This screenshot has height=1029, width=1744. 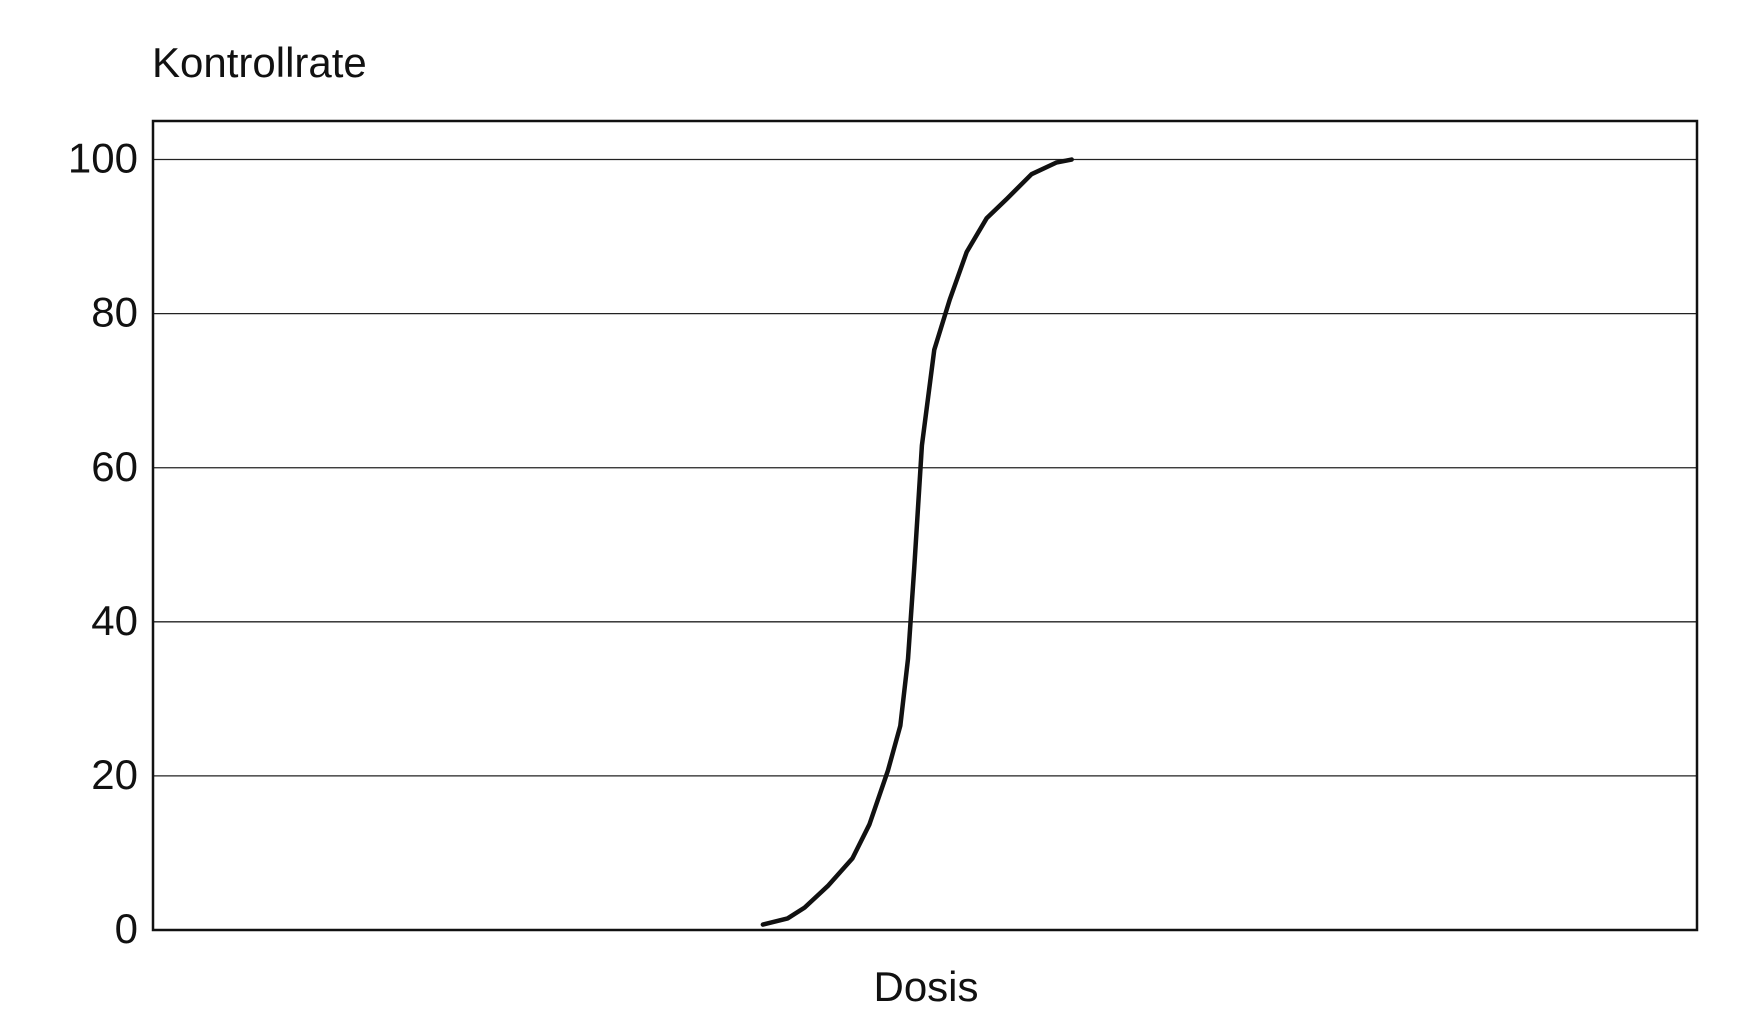 I want to click on y-tick-label: 0, so click(x=126, y=928).